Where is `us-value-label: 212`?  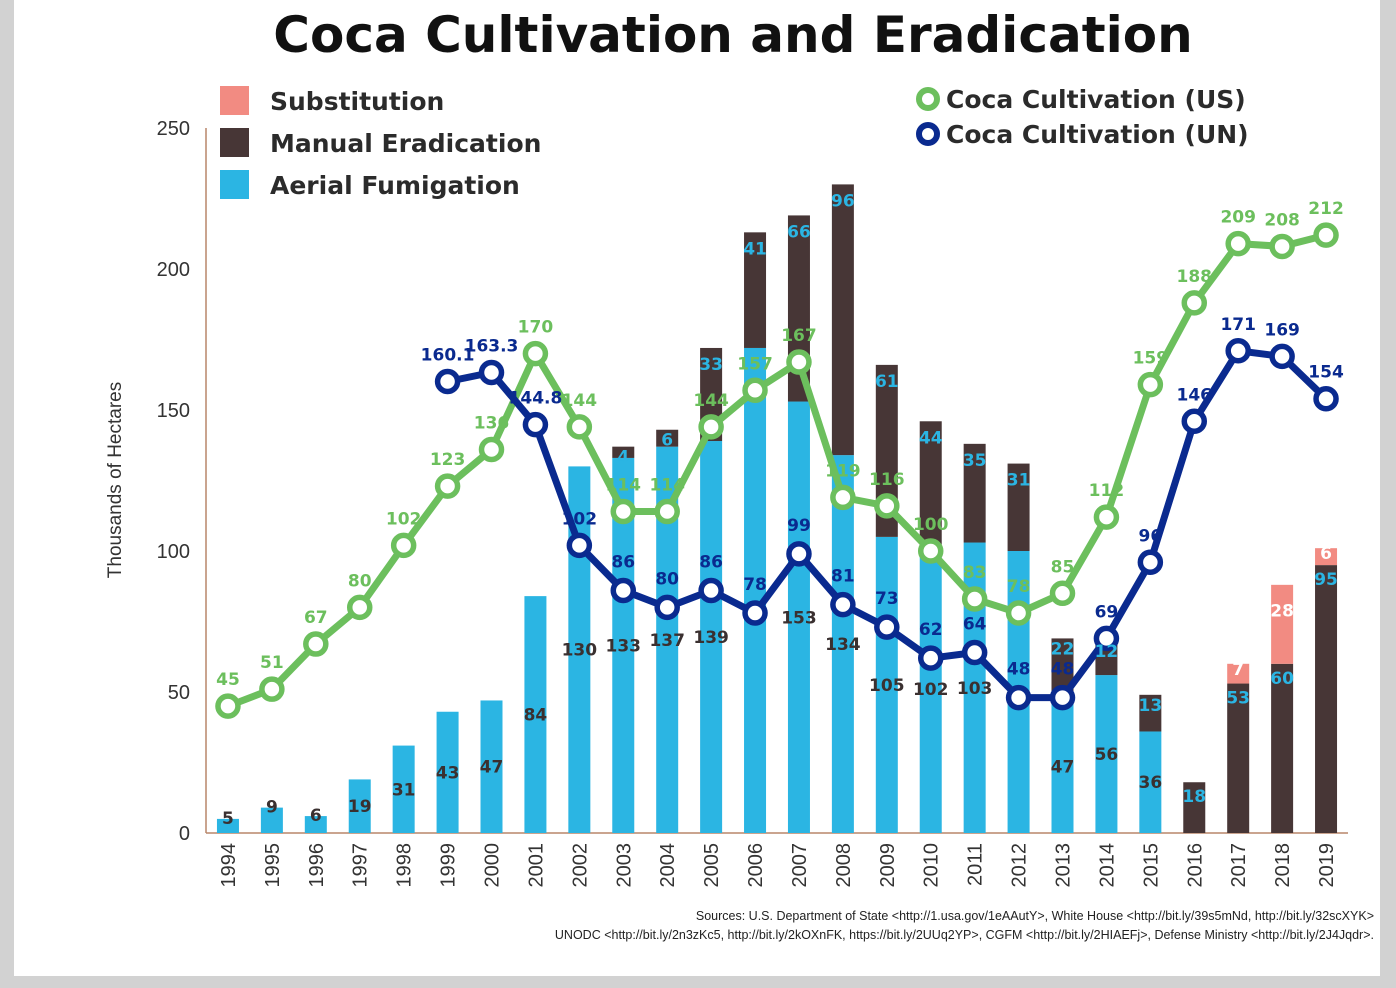 us-value-label: 212 is located at coordinates (1326, 209).